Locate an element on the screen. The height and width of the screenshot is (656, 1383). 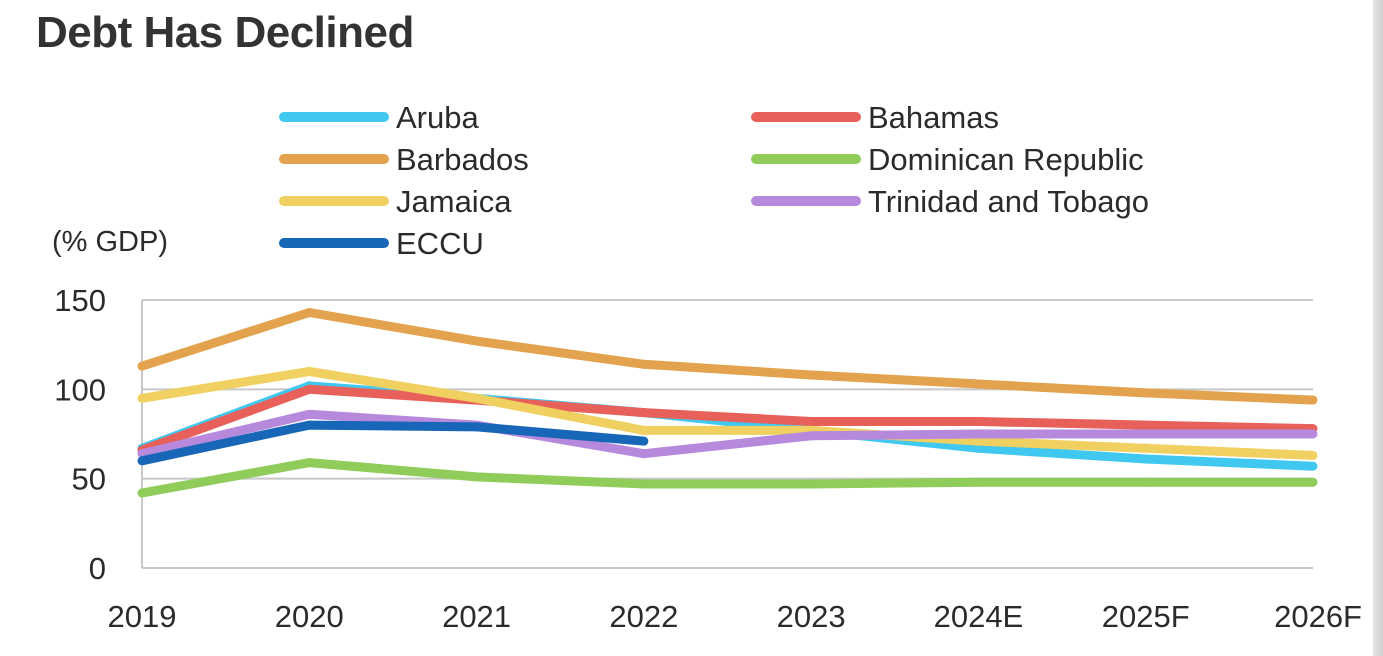
data-point-jamaica-2026f is located at coordinates (1313, 455).